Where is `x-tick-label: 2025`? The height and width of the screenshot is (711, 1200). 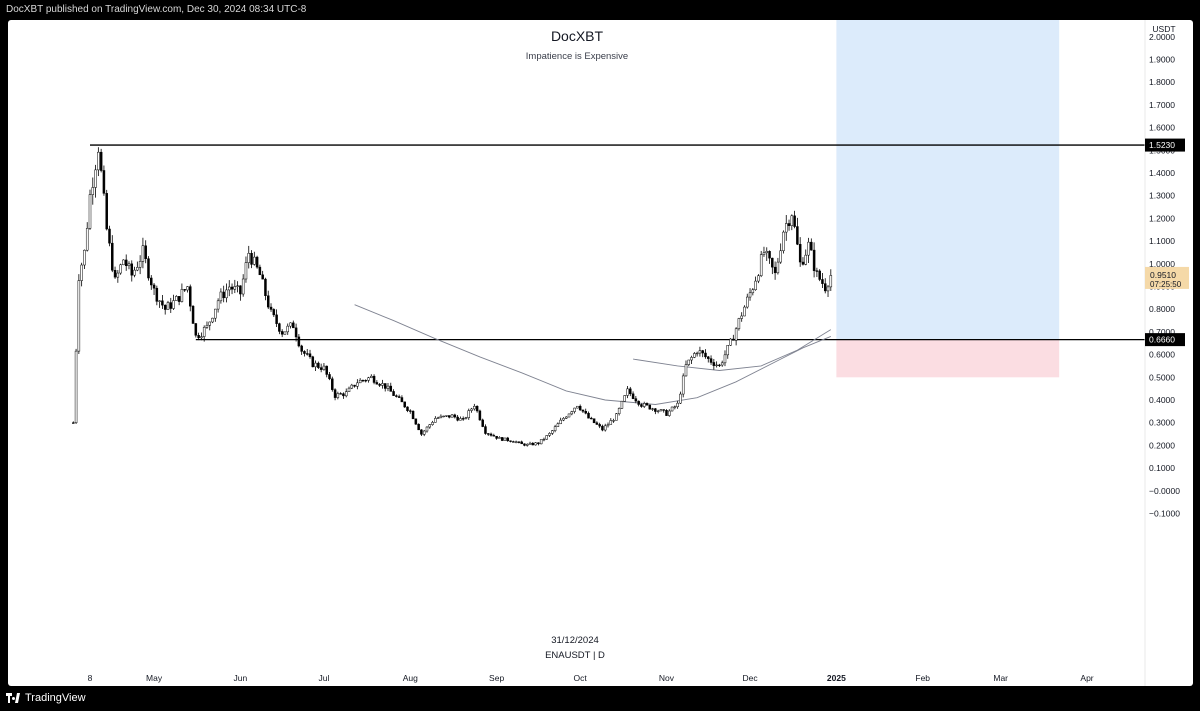
x-tick-label: 2025 is located at coordinates (836, 678).